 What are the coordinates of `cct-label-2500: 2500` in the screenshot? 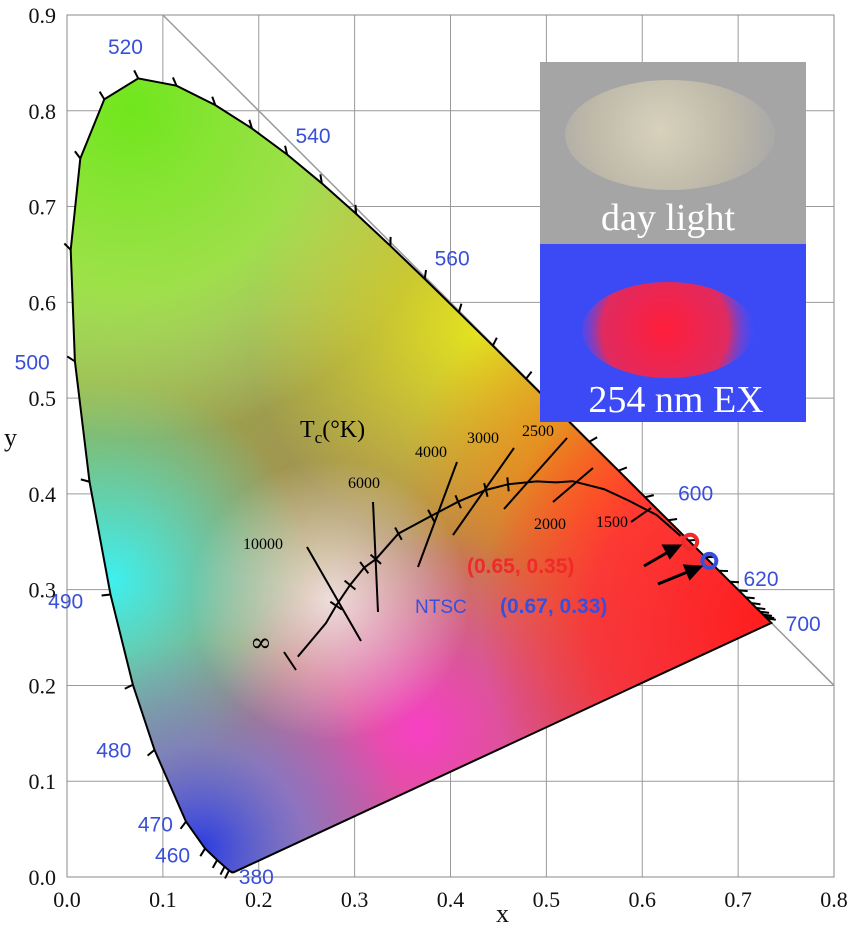 It's located at (538, 431).